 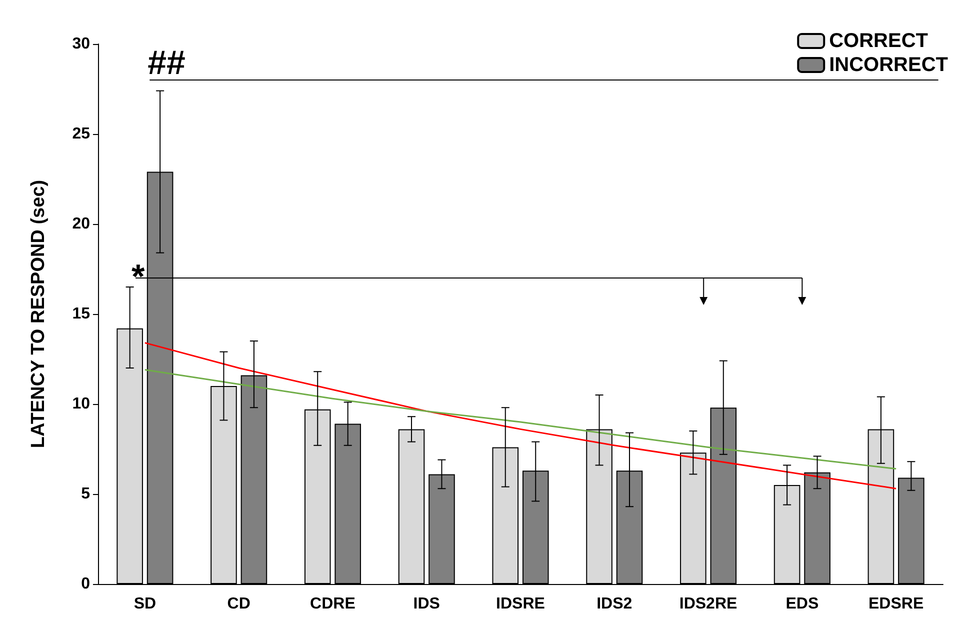 What do you see at coordinates (139, 277) in the screenshot?
I see `ref-line-label: *` at bounding box center [139, 277].